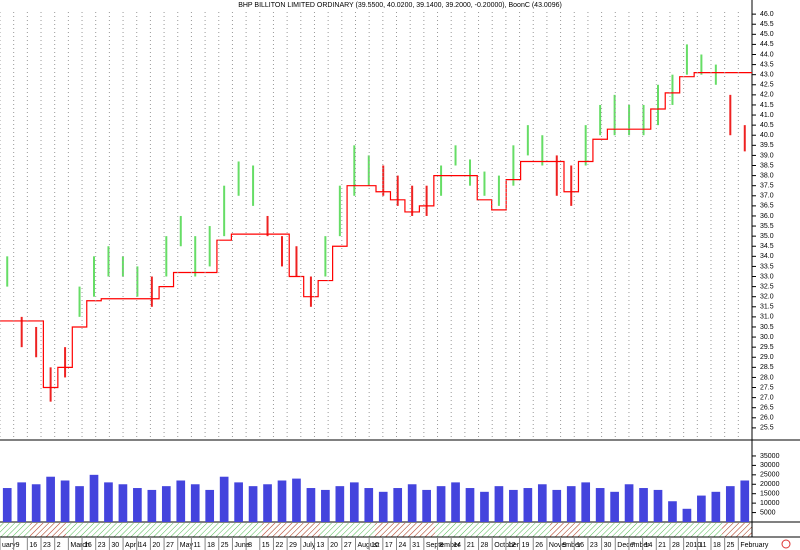 The width and height of the screenshot is (800, 550). I want to click on x-tick-label: 12, so click(512, 545).